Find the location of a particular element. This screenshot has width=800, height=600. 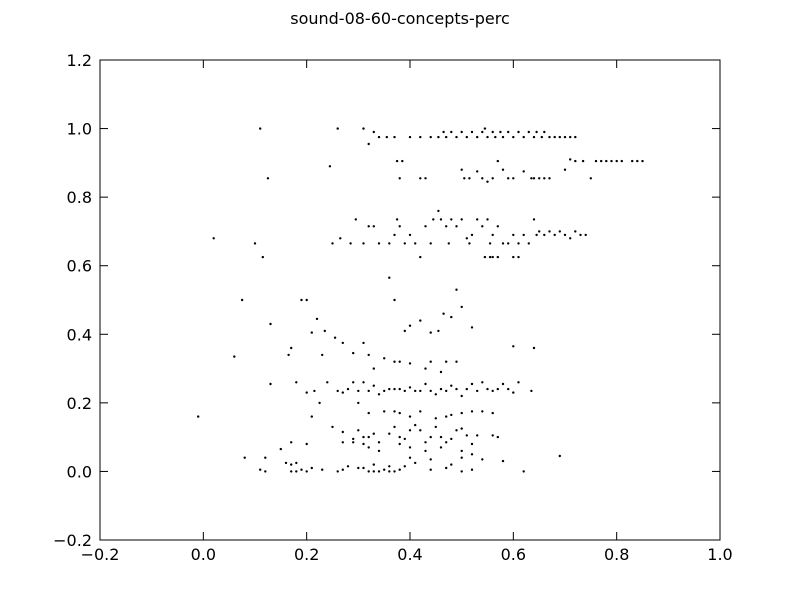

x-tick-label: 0.0 is located at coordinates (203, 554).